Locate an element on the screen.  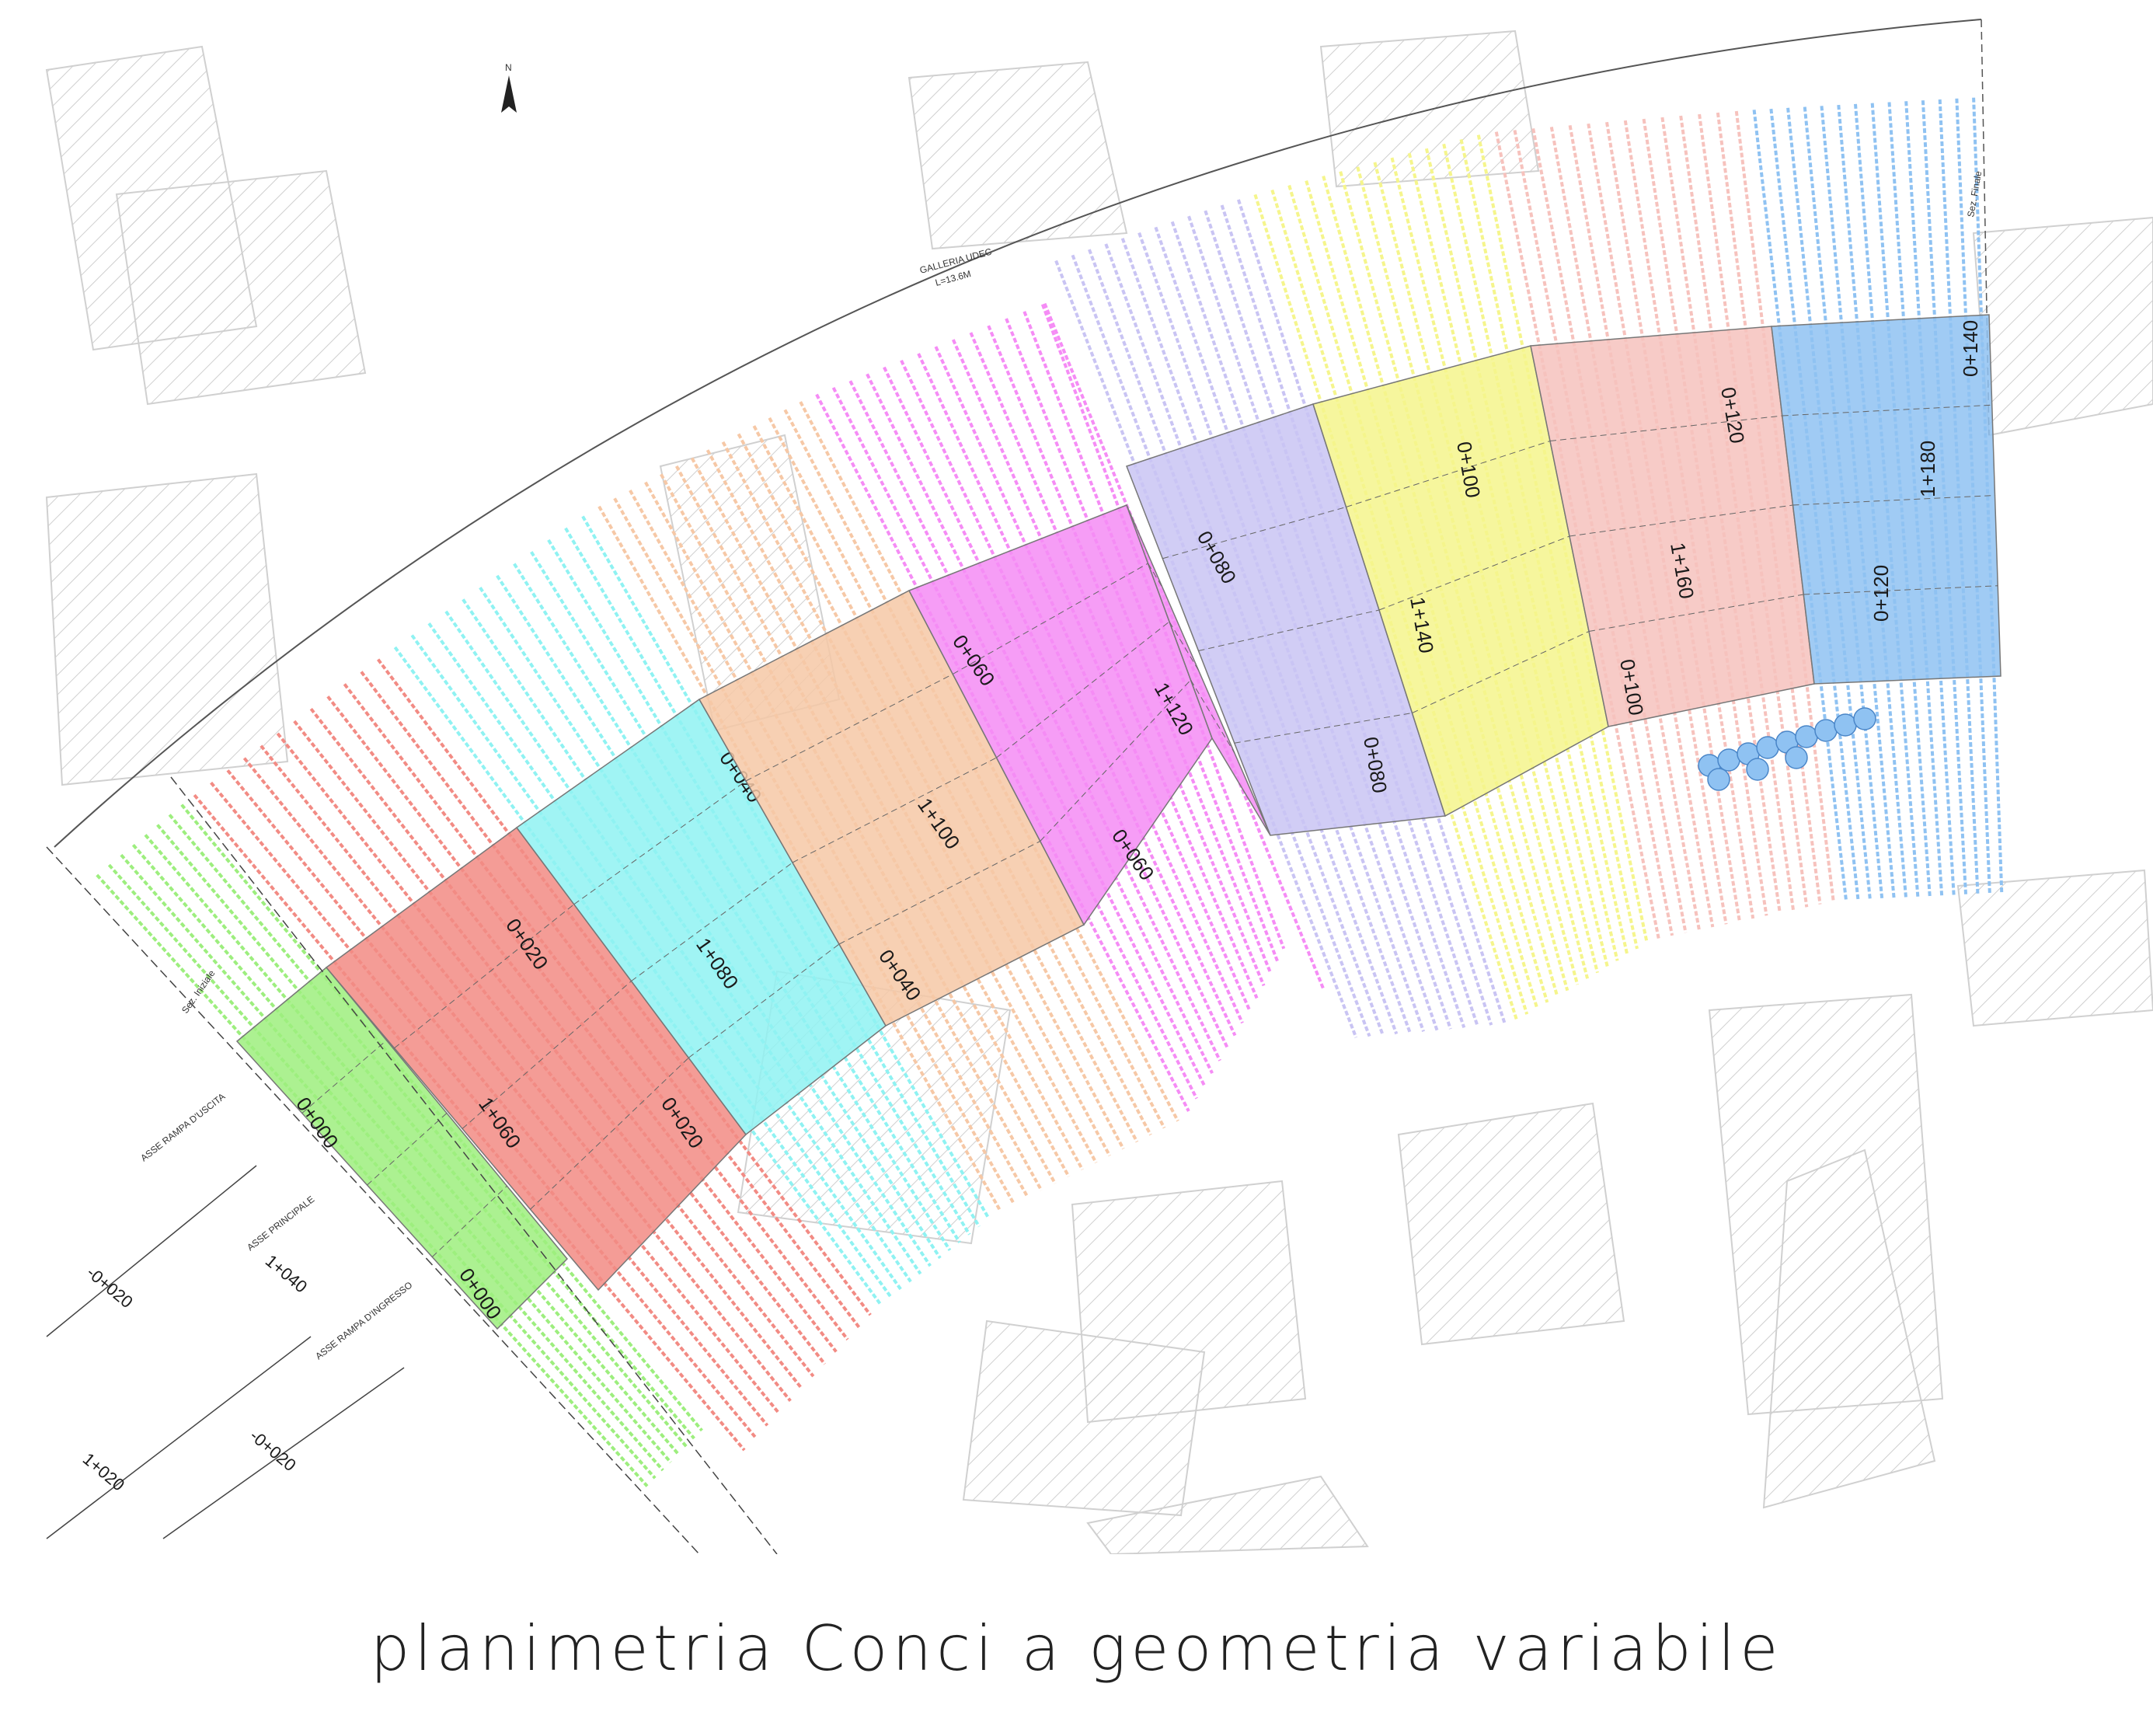
chainage-left-3: 1+020 is located at coordinates (103, 1472).